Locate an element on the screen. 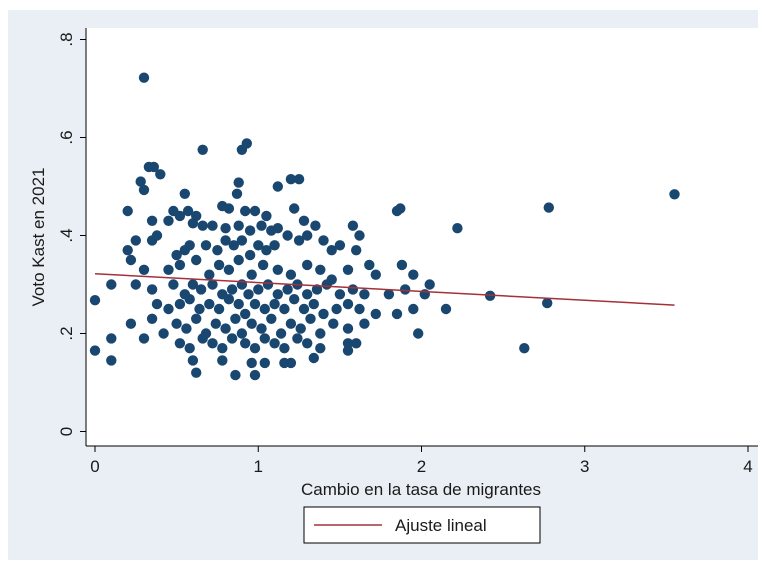  y-axis-ticks: 0 .2 .4 .6 .8 is located at coordinates (71, 234).